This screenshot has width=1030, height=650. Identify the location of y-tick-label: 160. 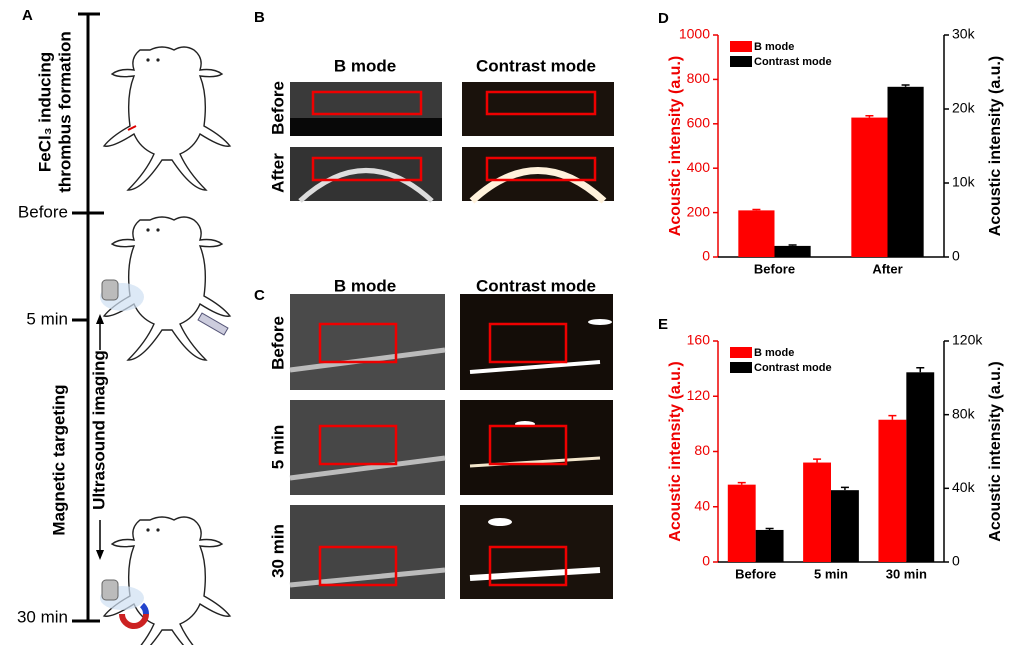
(699, 340).